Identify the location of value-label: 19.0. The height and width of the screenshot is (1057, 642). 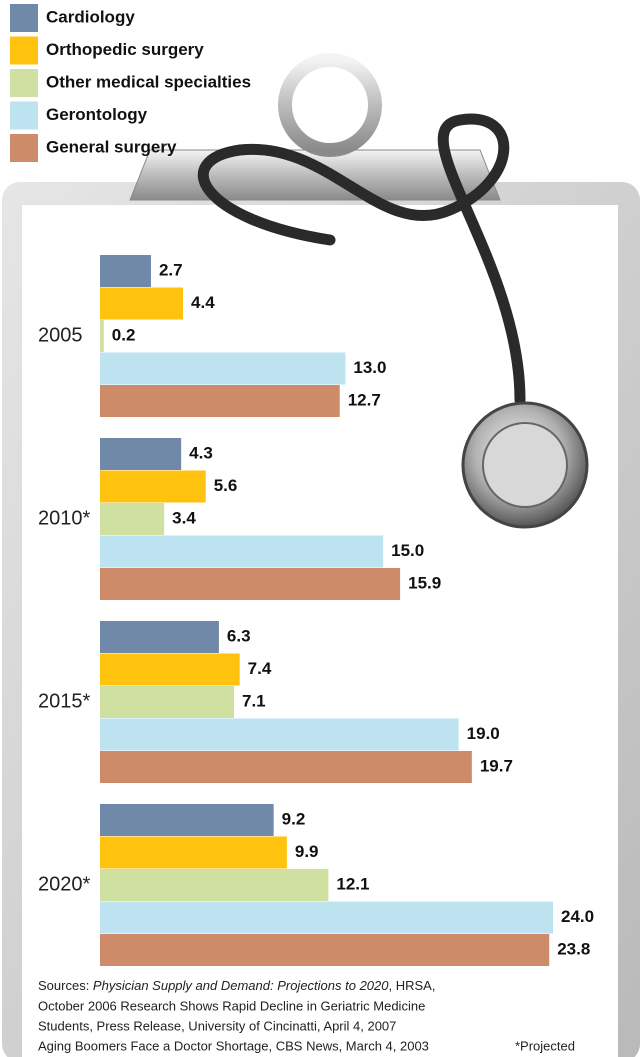
(483, 733).